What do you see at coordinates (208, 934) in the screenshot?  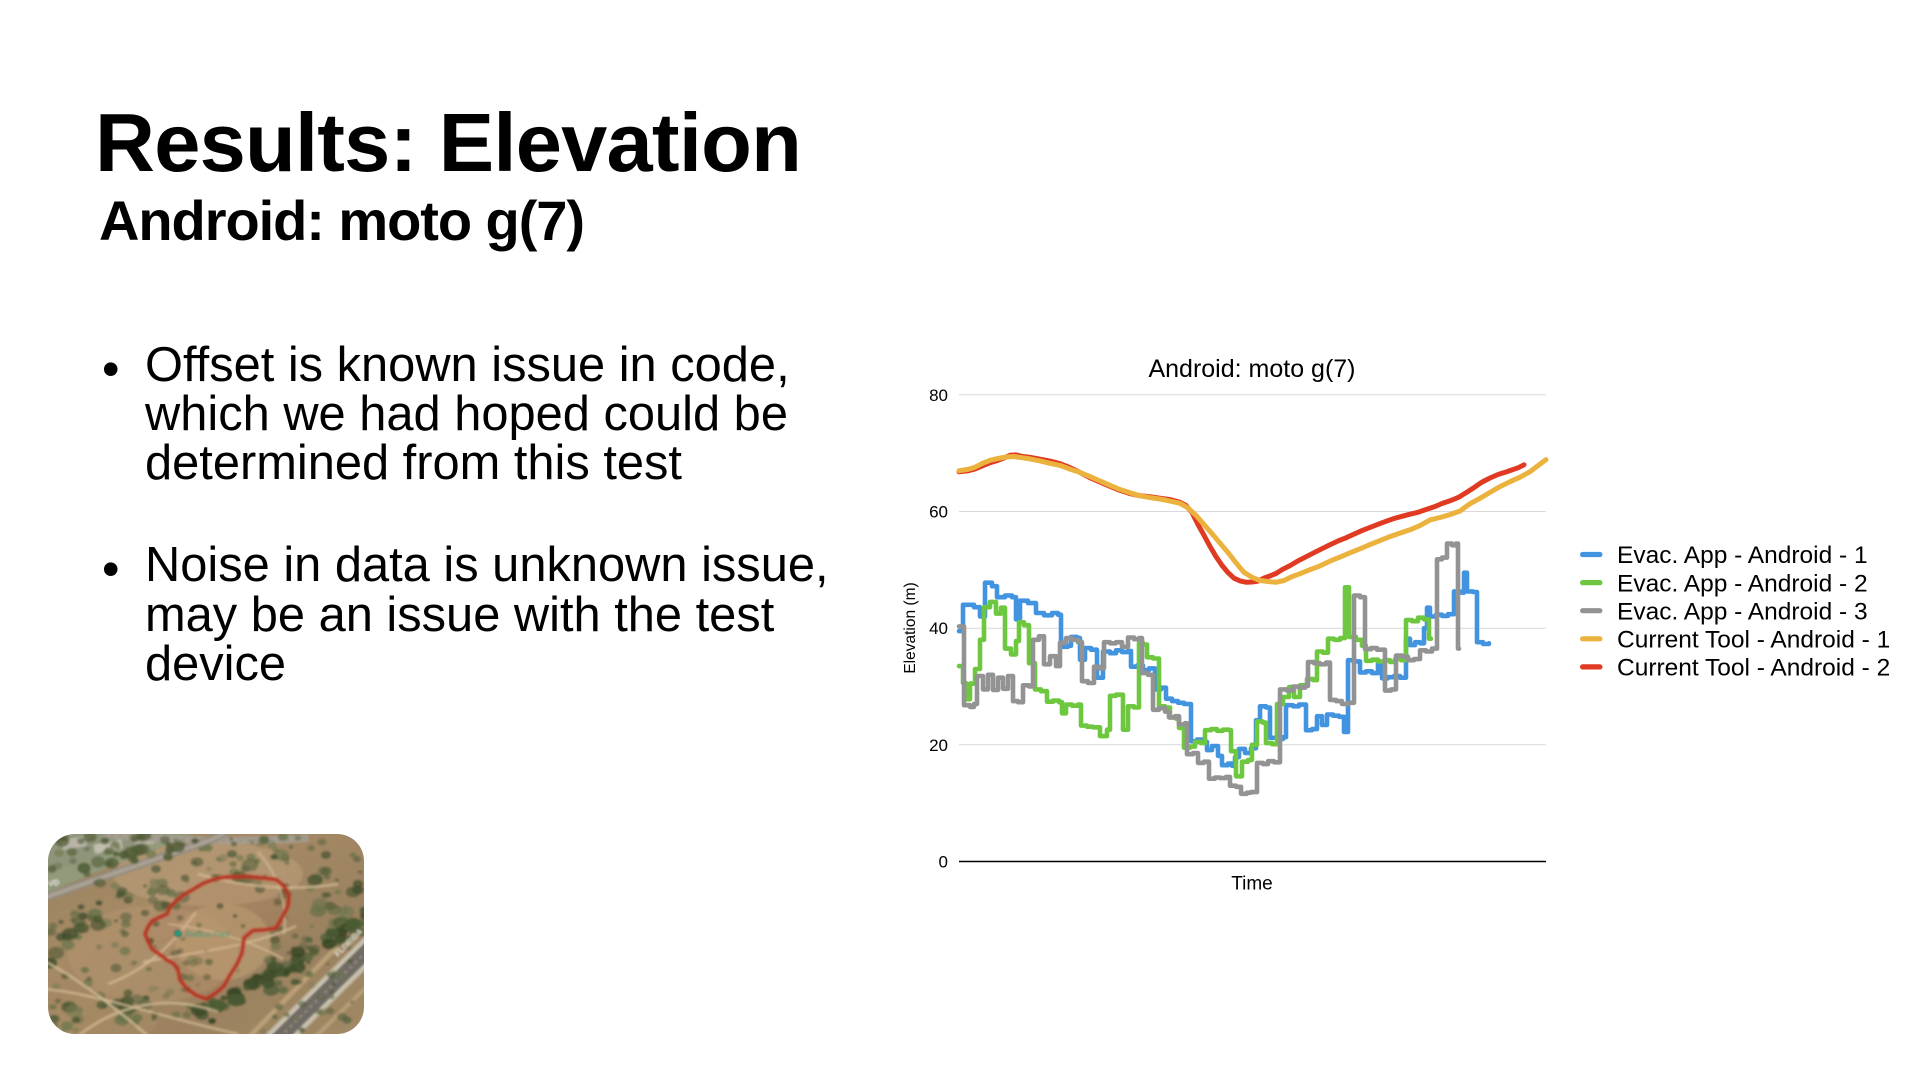 I see `svg-text: Balboa Park` at bounding box center [208, 934].